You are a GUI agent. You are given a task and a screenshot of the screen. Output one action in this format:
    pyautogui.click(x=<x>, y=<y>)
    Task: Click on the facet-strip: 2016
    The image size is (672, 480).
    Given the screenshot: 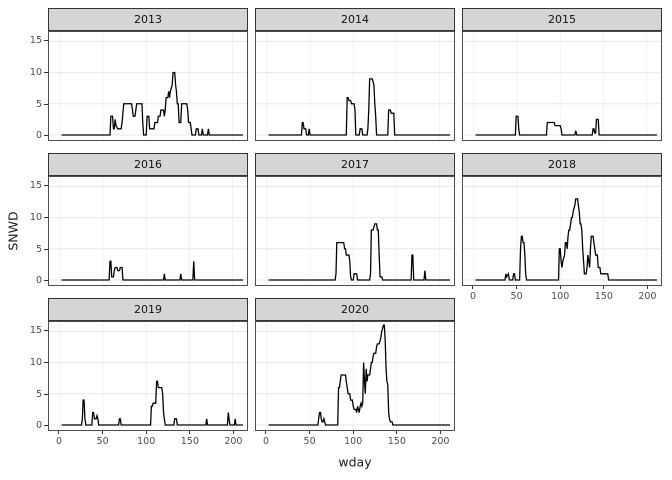 What is the action you would take?
    pyautogui.click(x=148, y=164)
    